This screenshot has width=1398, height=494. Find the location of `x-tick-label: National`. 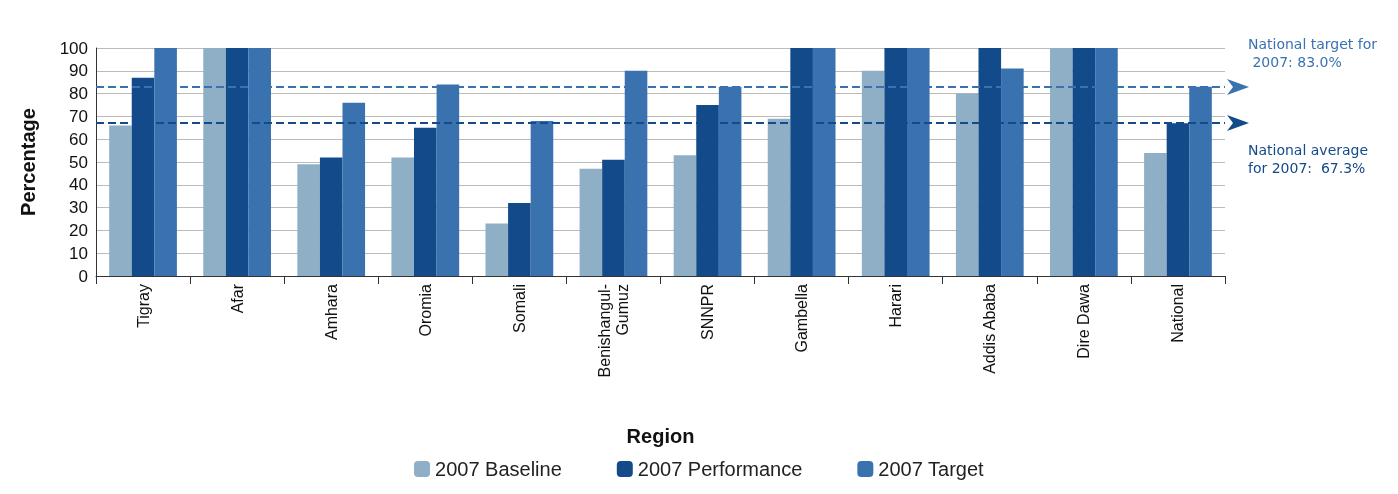

x-tick-label: National is located at coordinates (1178, 313).